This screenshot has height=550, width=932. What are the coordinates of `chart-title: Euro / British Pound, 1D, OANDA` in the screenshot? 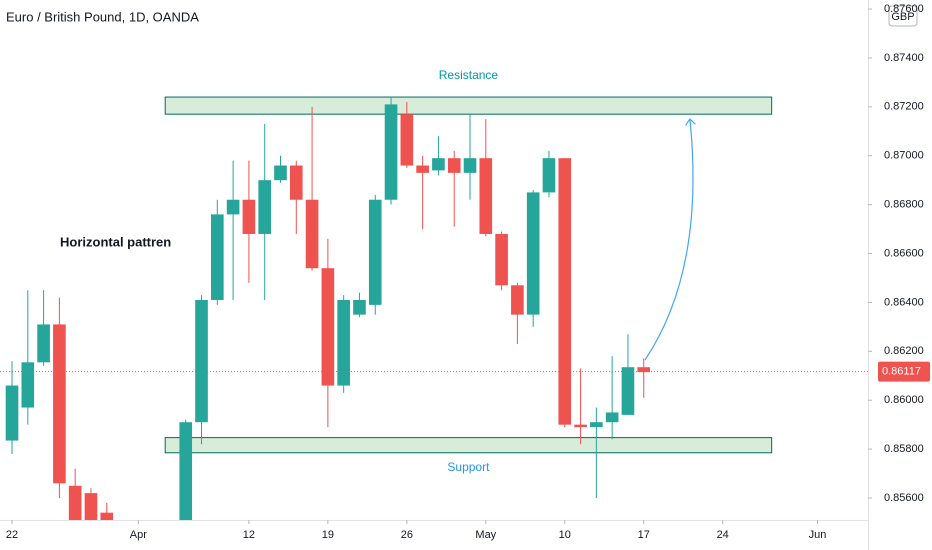 It's located at (102, 16).